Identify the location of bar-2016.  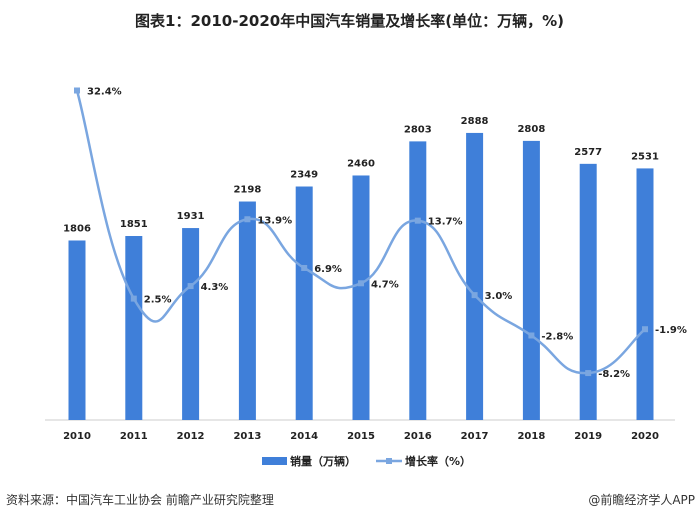
(418, 280).